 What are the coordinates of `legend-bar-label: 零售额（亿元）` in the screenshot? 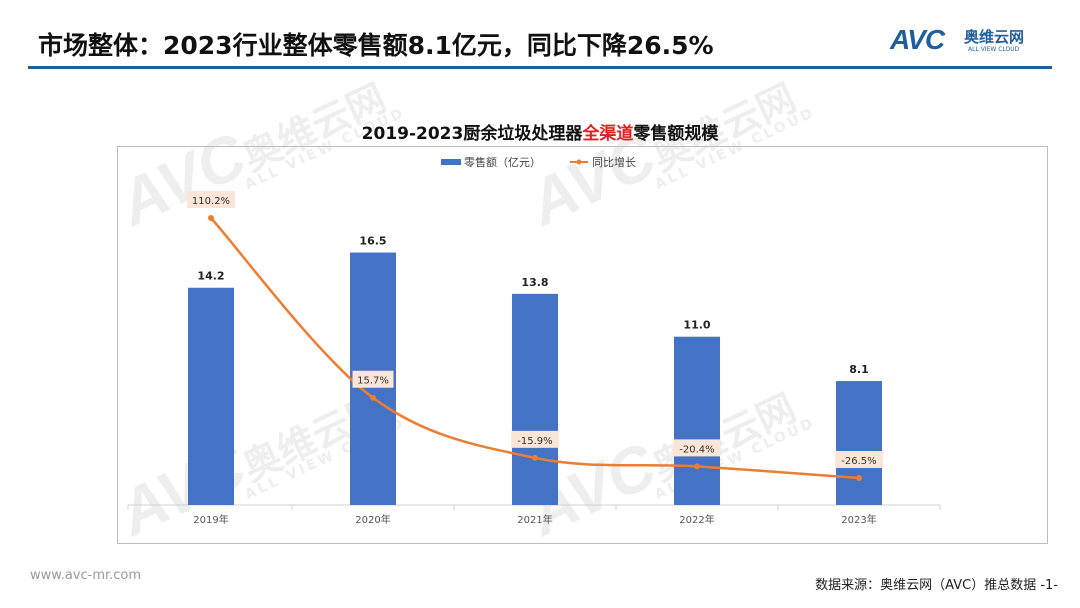 It's located at (502, 162).